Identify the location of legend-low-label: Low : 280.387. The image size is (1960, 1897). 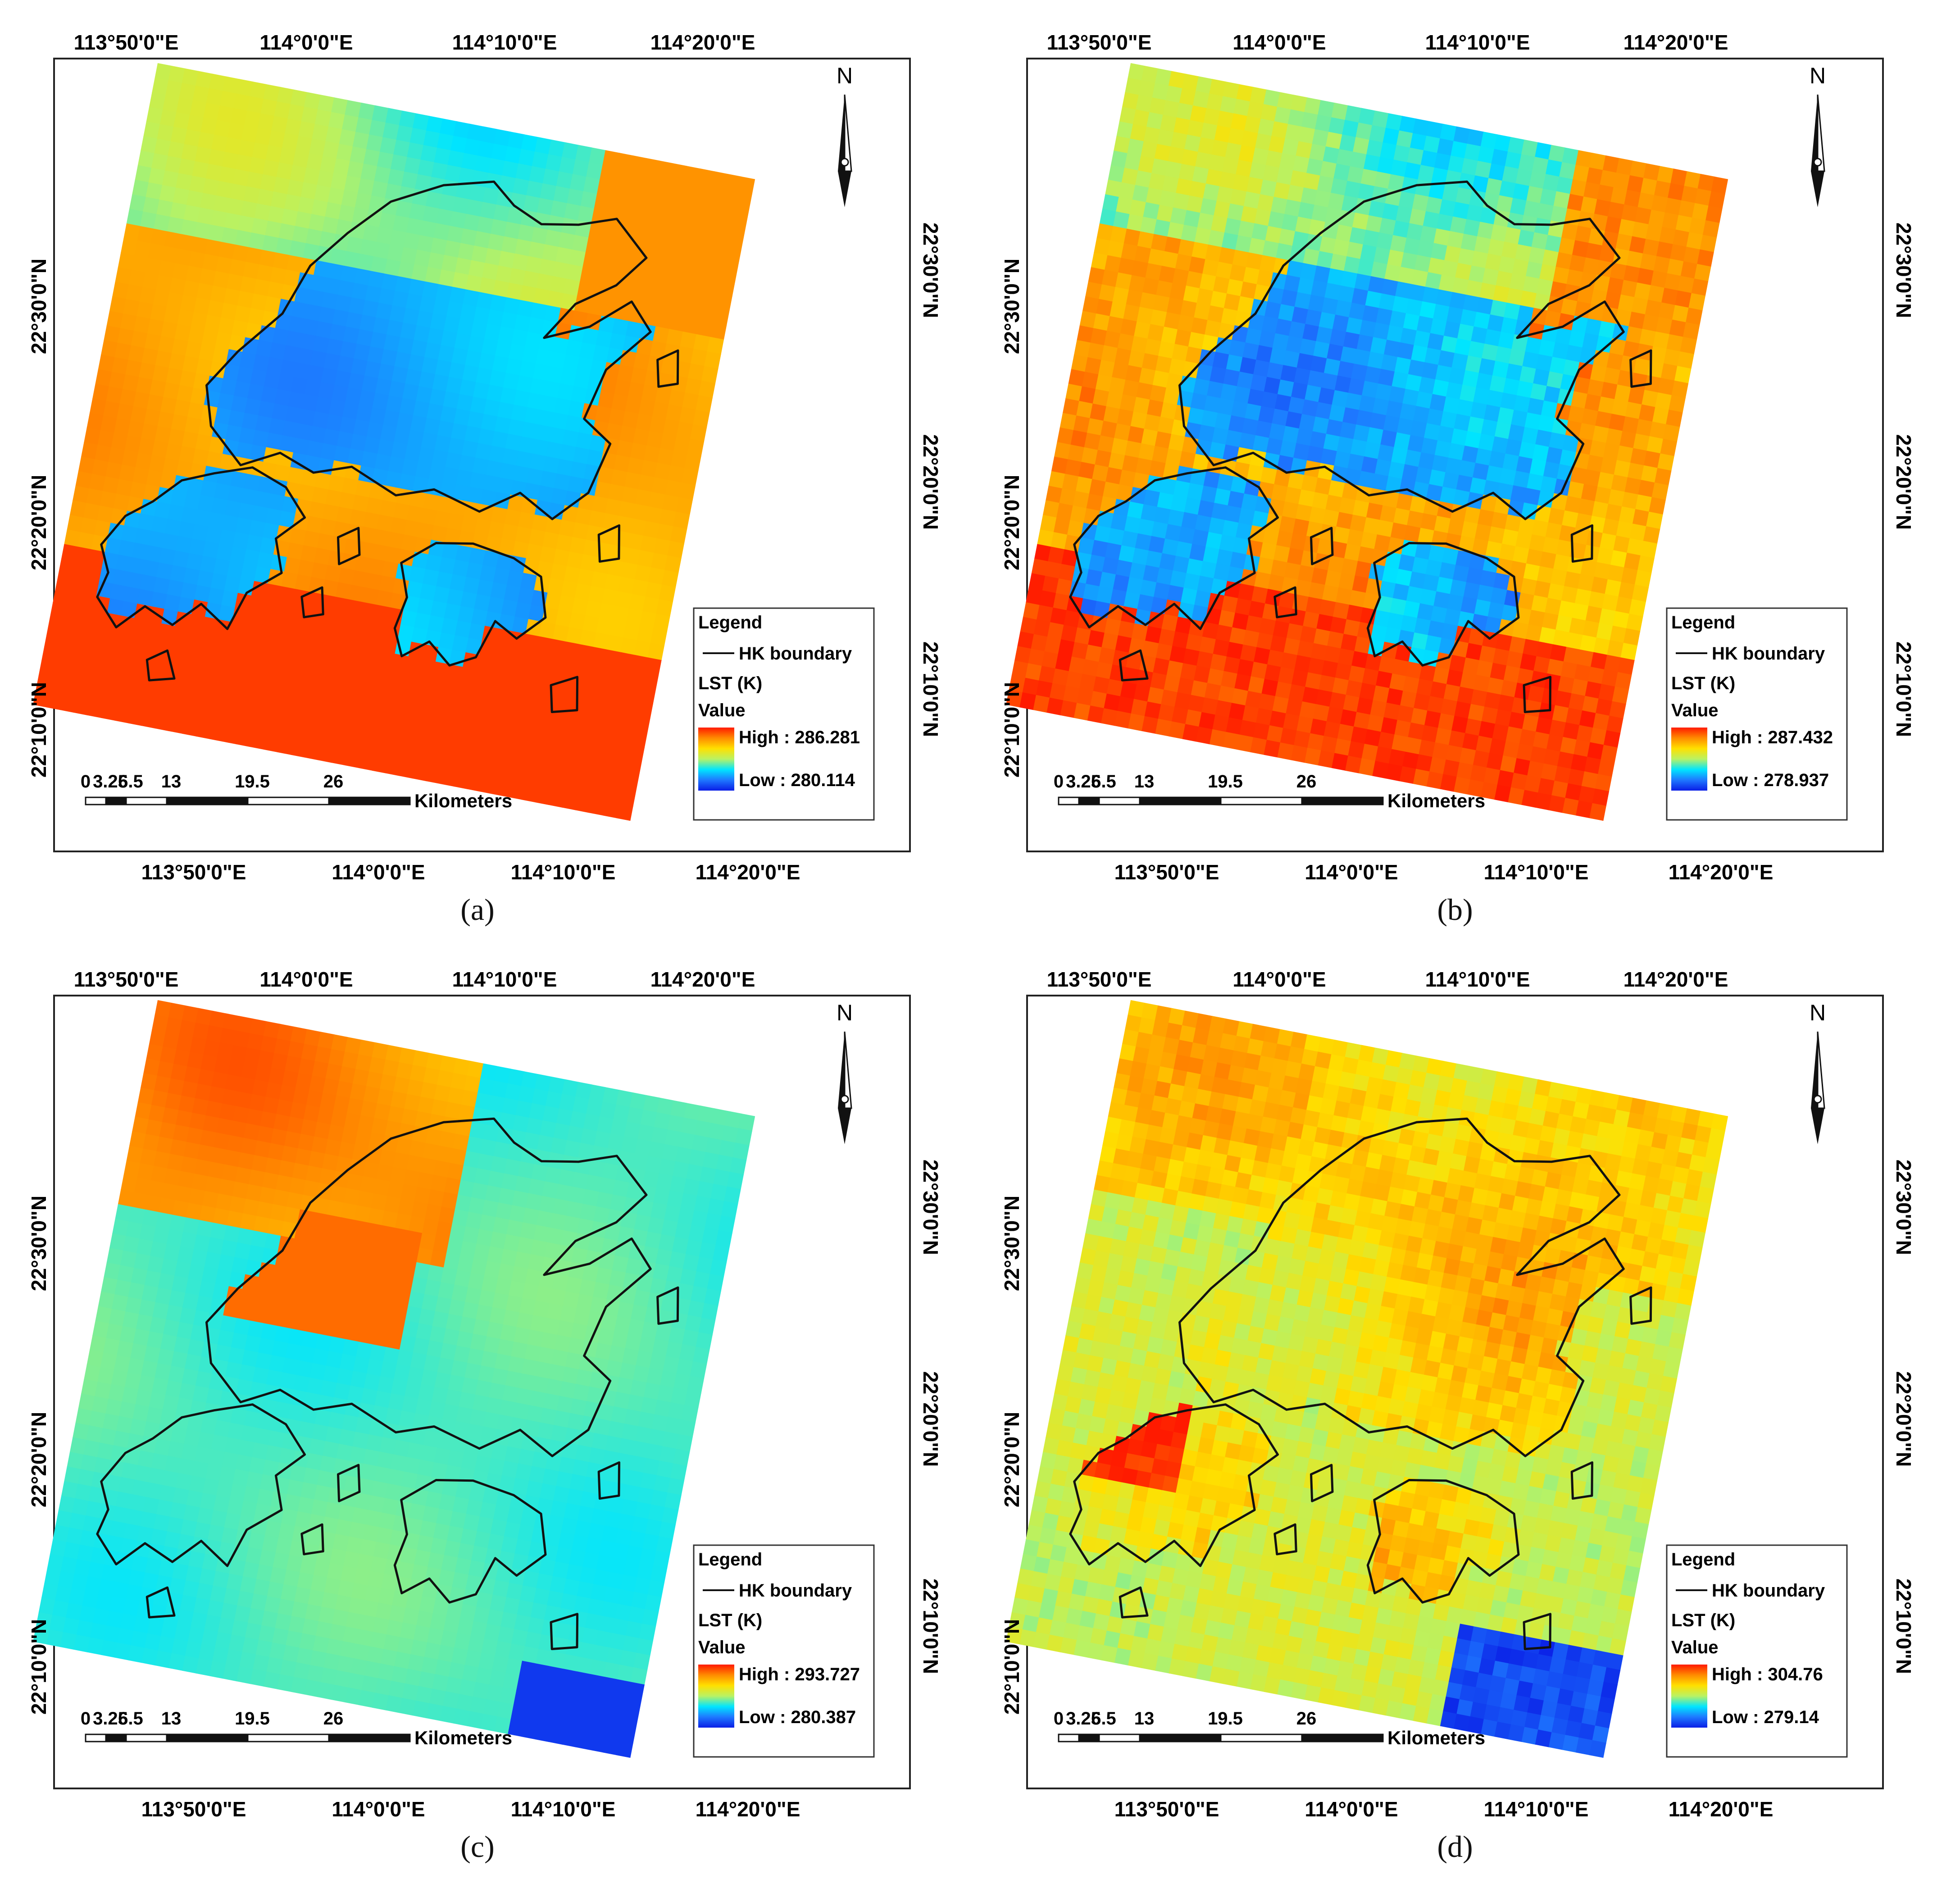
(797, 1717).